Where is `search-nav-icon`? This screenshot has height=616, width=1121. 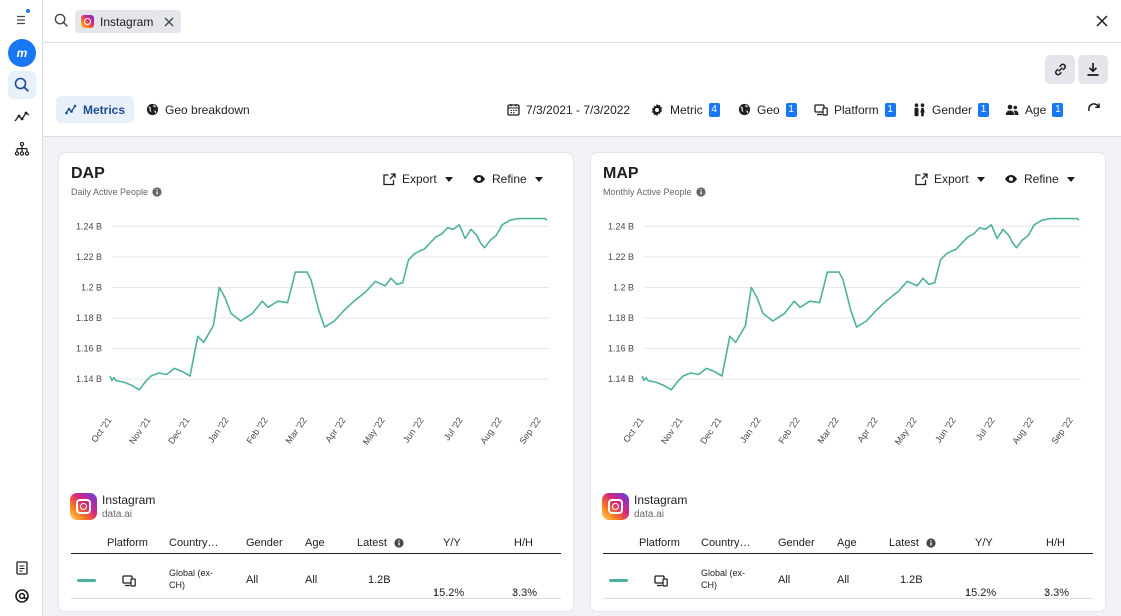 search-nav-icon is located at coordinates (22, 85).